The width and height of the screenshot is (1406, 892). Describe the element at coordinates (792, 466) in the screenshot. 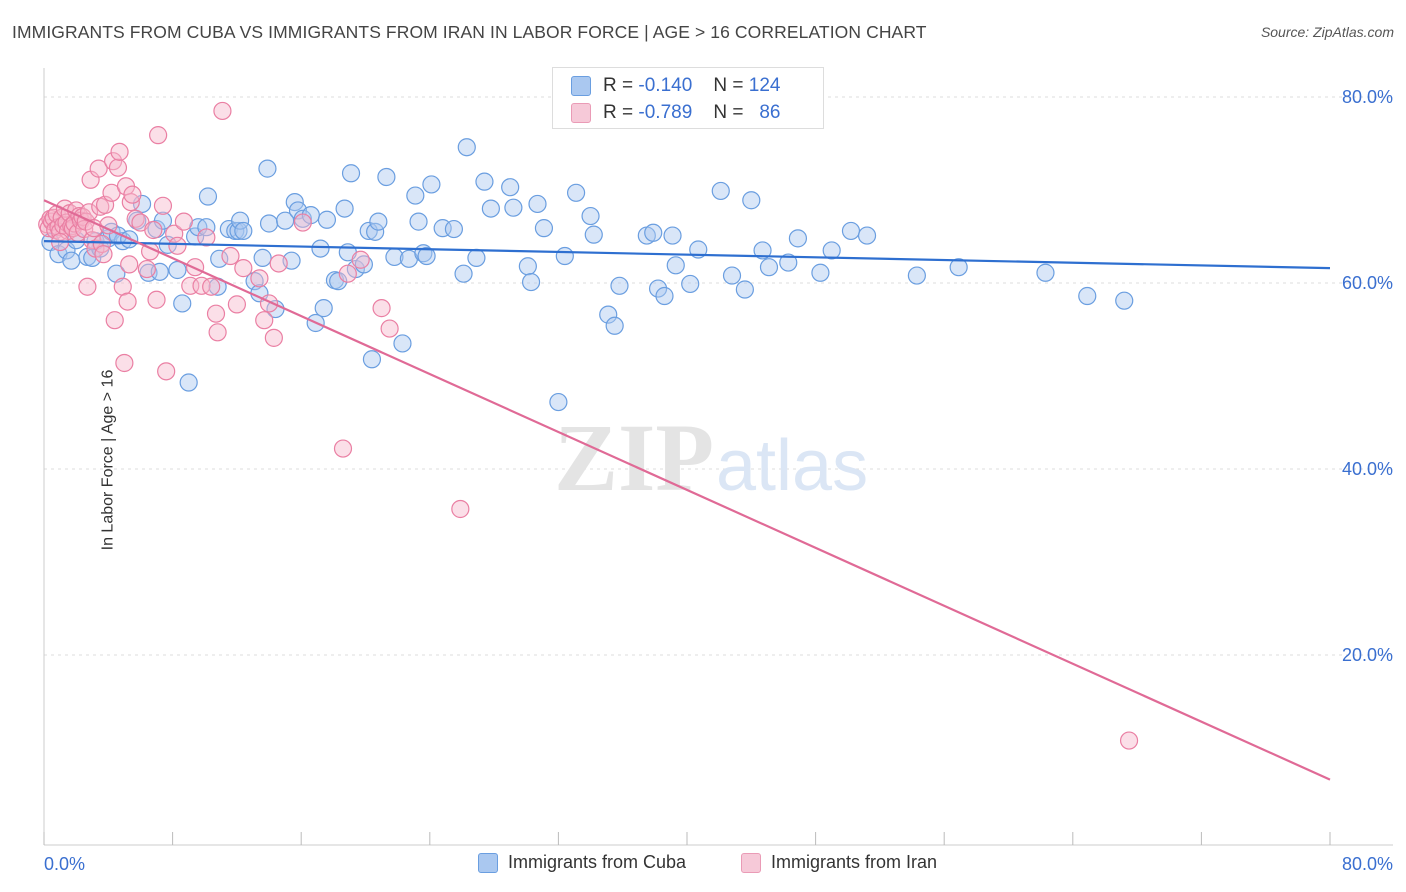

I see `watermark-atlas: atlas` at that location.